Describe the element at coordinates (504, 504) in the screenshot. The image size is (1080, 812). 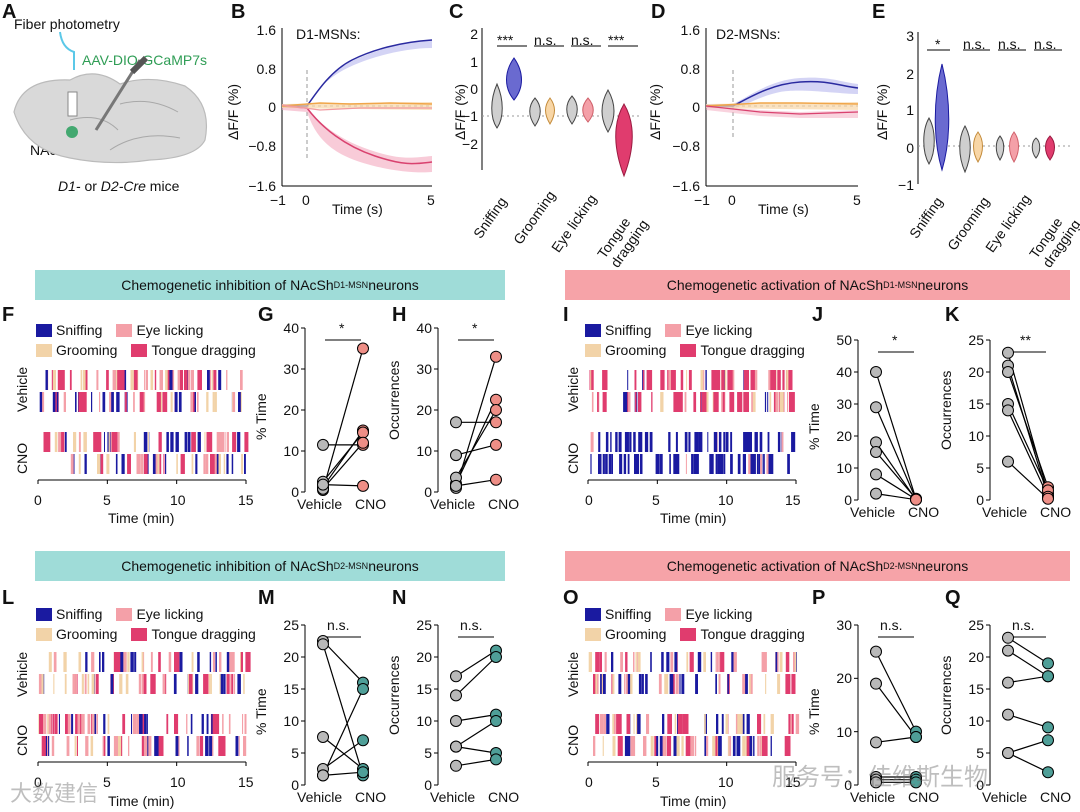
I see `pair-x-cno: CNO` at that location.